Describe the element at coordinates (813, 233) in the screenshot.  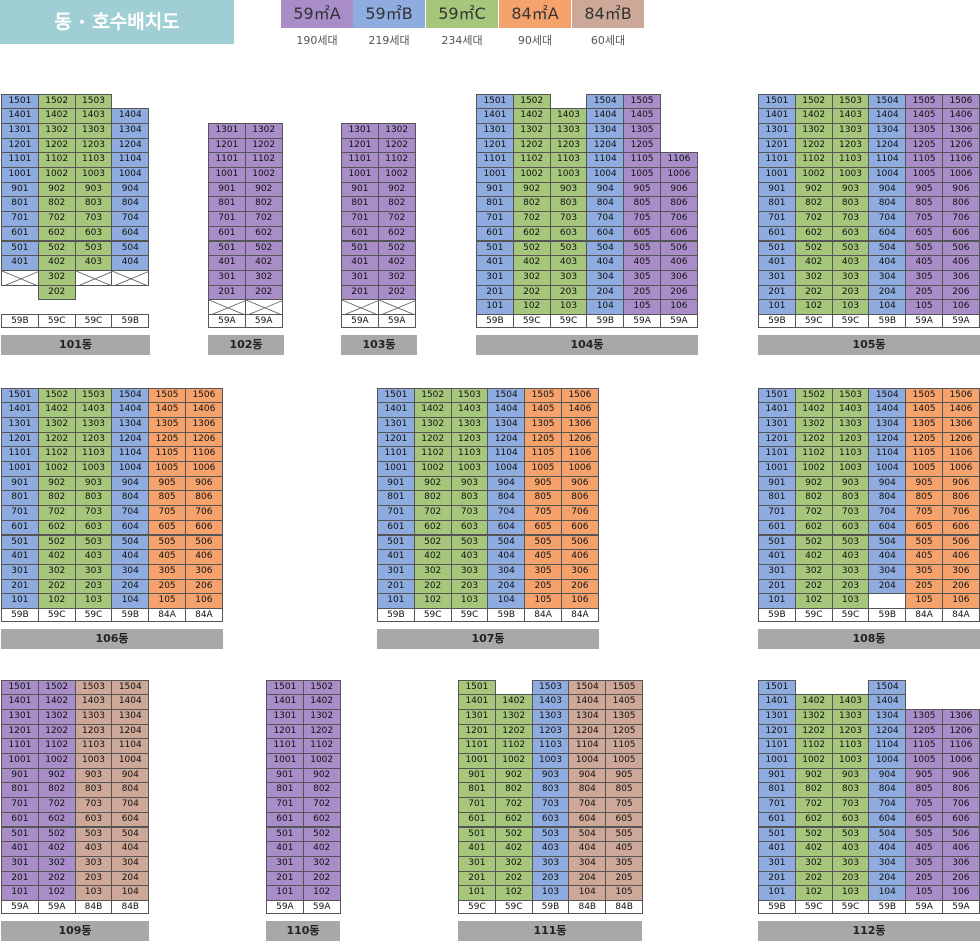
I see `unit-602: 602` at that location.